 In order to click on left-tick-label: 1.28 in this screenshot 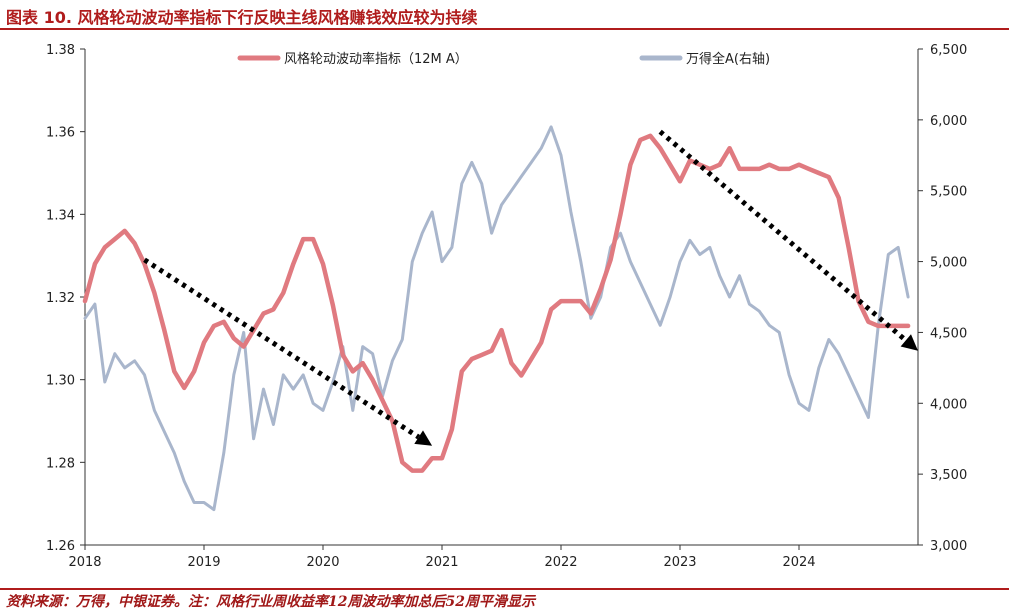, I will do `click(60, 463)`.